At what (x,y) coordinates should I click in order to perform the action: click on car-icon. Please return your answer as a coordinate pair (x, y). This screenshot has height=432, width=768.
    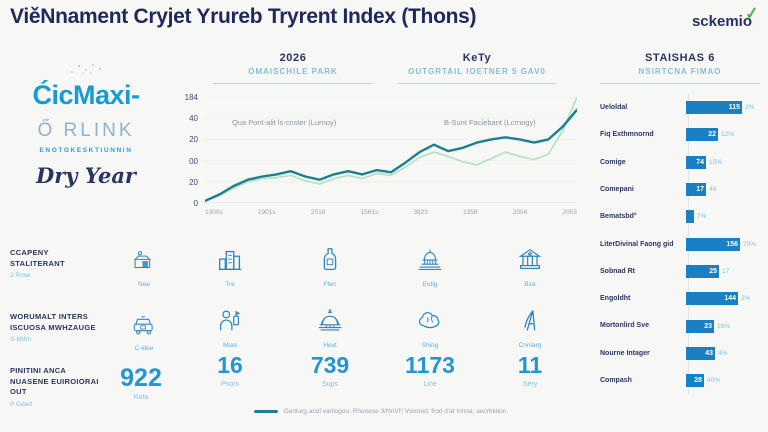
    Looking at the image, I should click on (144, 325).